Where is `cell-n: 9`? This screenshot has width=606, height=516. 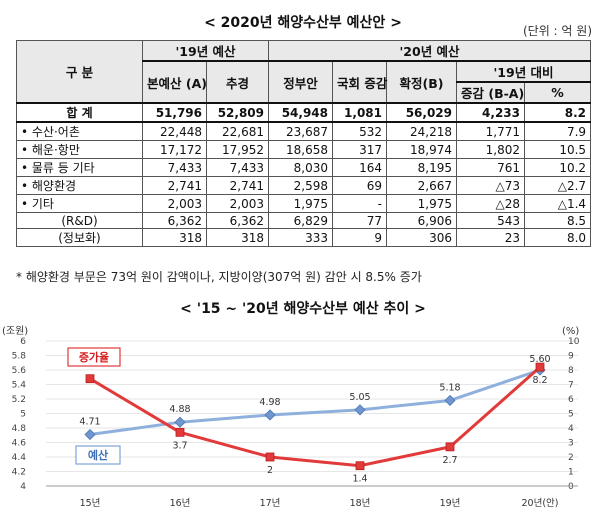
cell-n: 9 is located at coordinates (360, 237).